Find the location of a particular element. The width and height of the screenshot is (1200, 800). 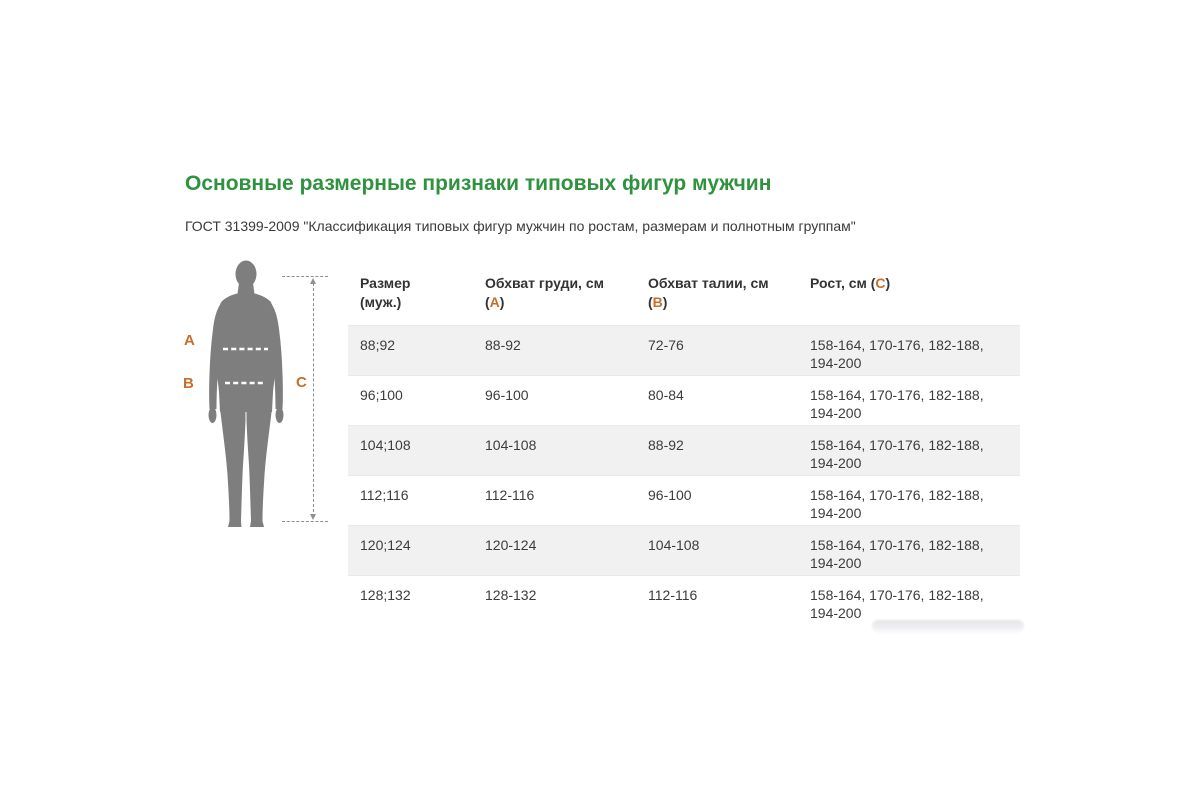

chest-cell: 96-100 is located at coordinates (507, 395).